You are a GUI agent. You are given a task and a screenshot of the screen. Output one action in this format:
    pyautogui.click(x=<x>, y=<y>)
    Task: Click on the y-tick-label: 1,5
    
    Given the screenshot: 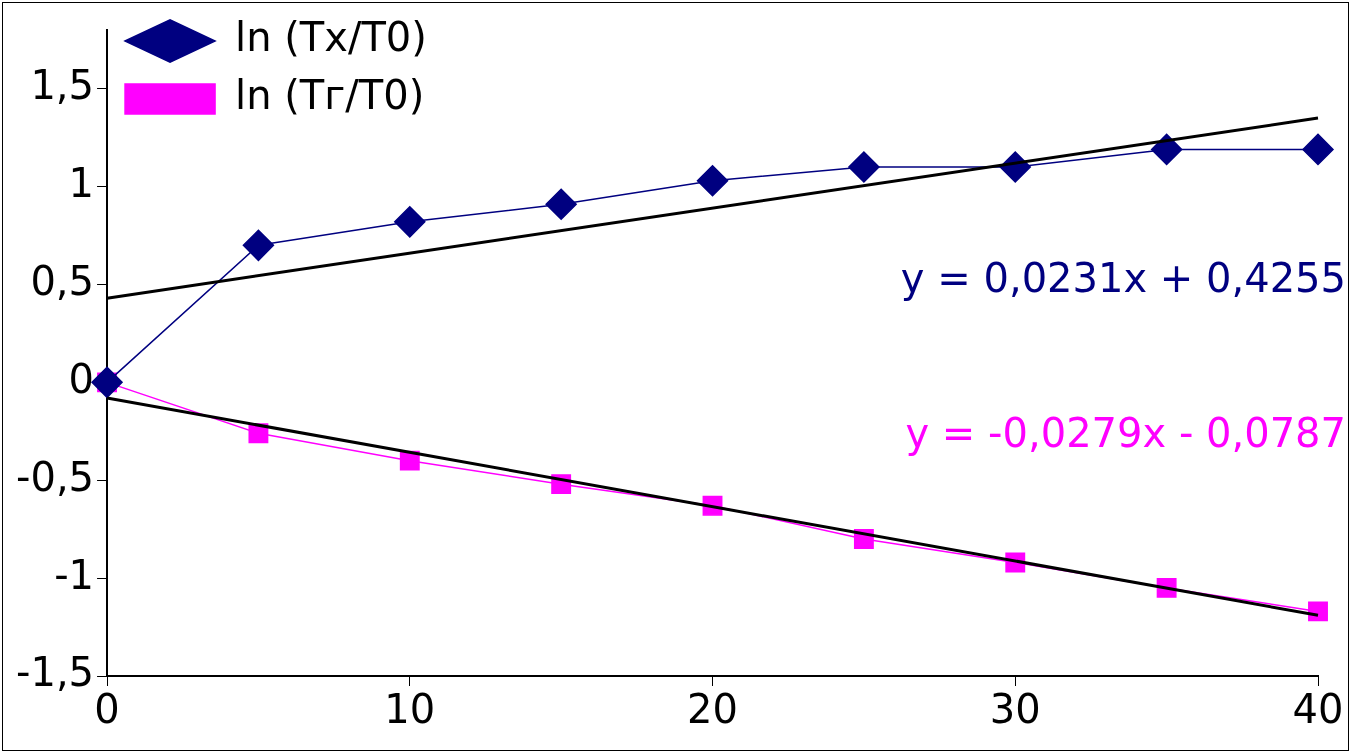 What is the action you would take?
    pyautogui.click(x=62, y=85)
    